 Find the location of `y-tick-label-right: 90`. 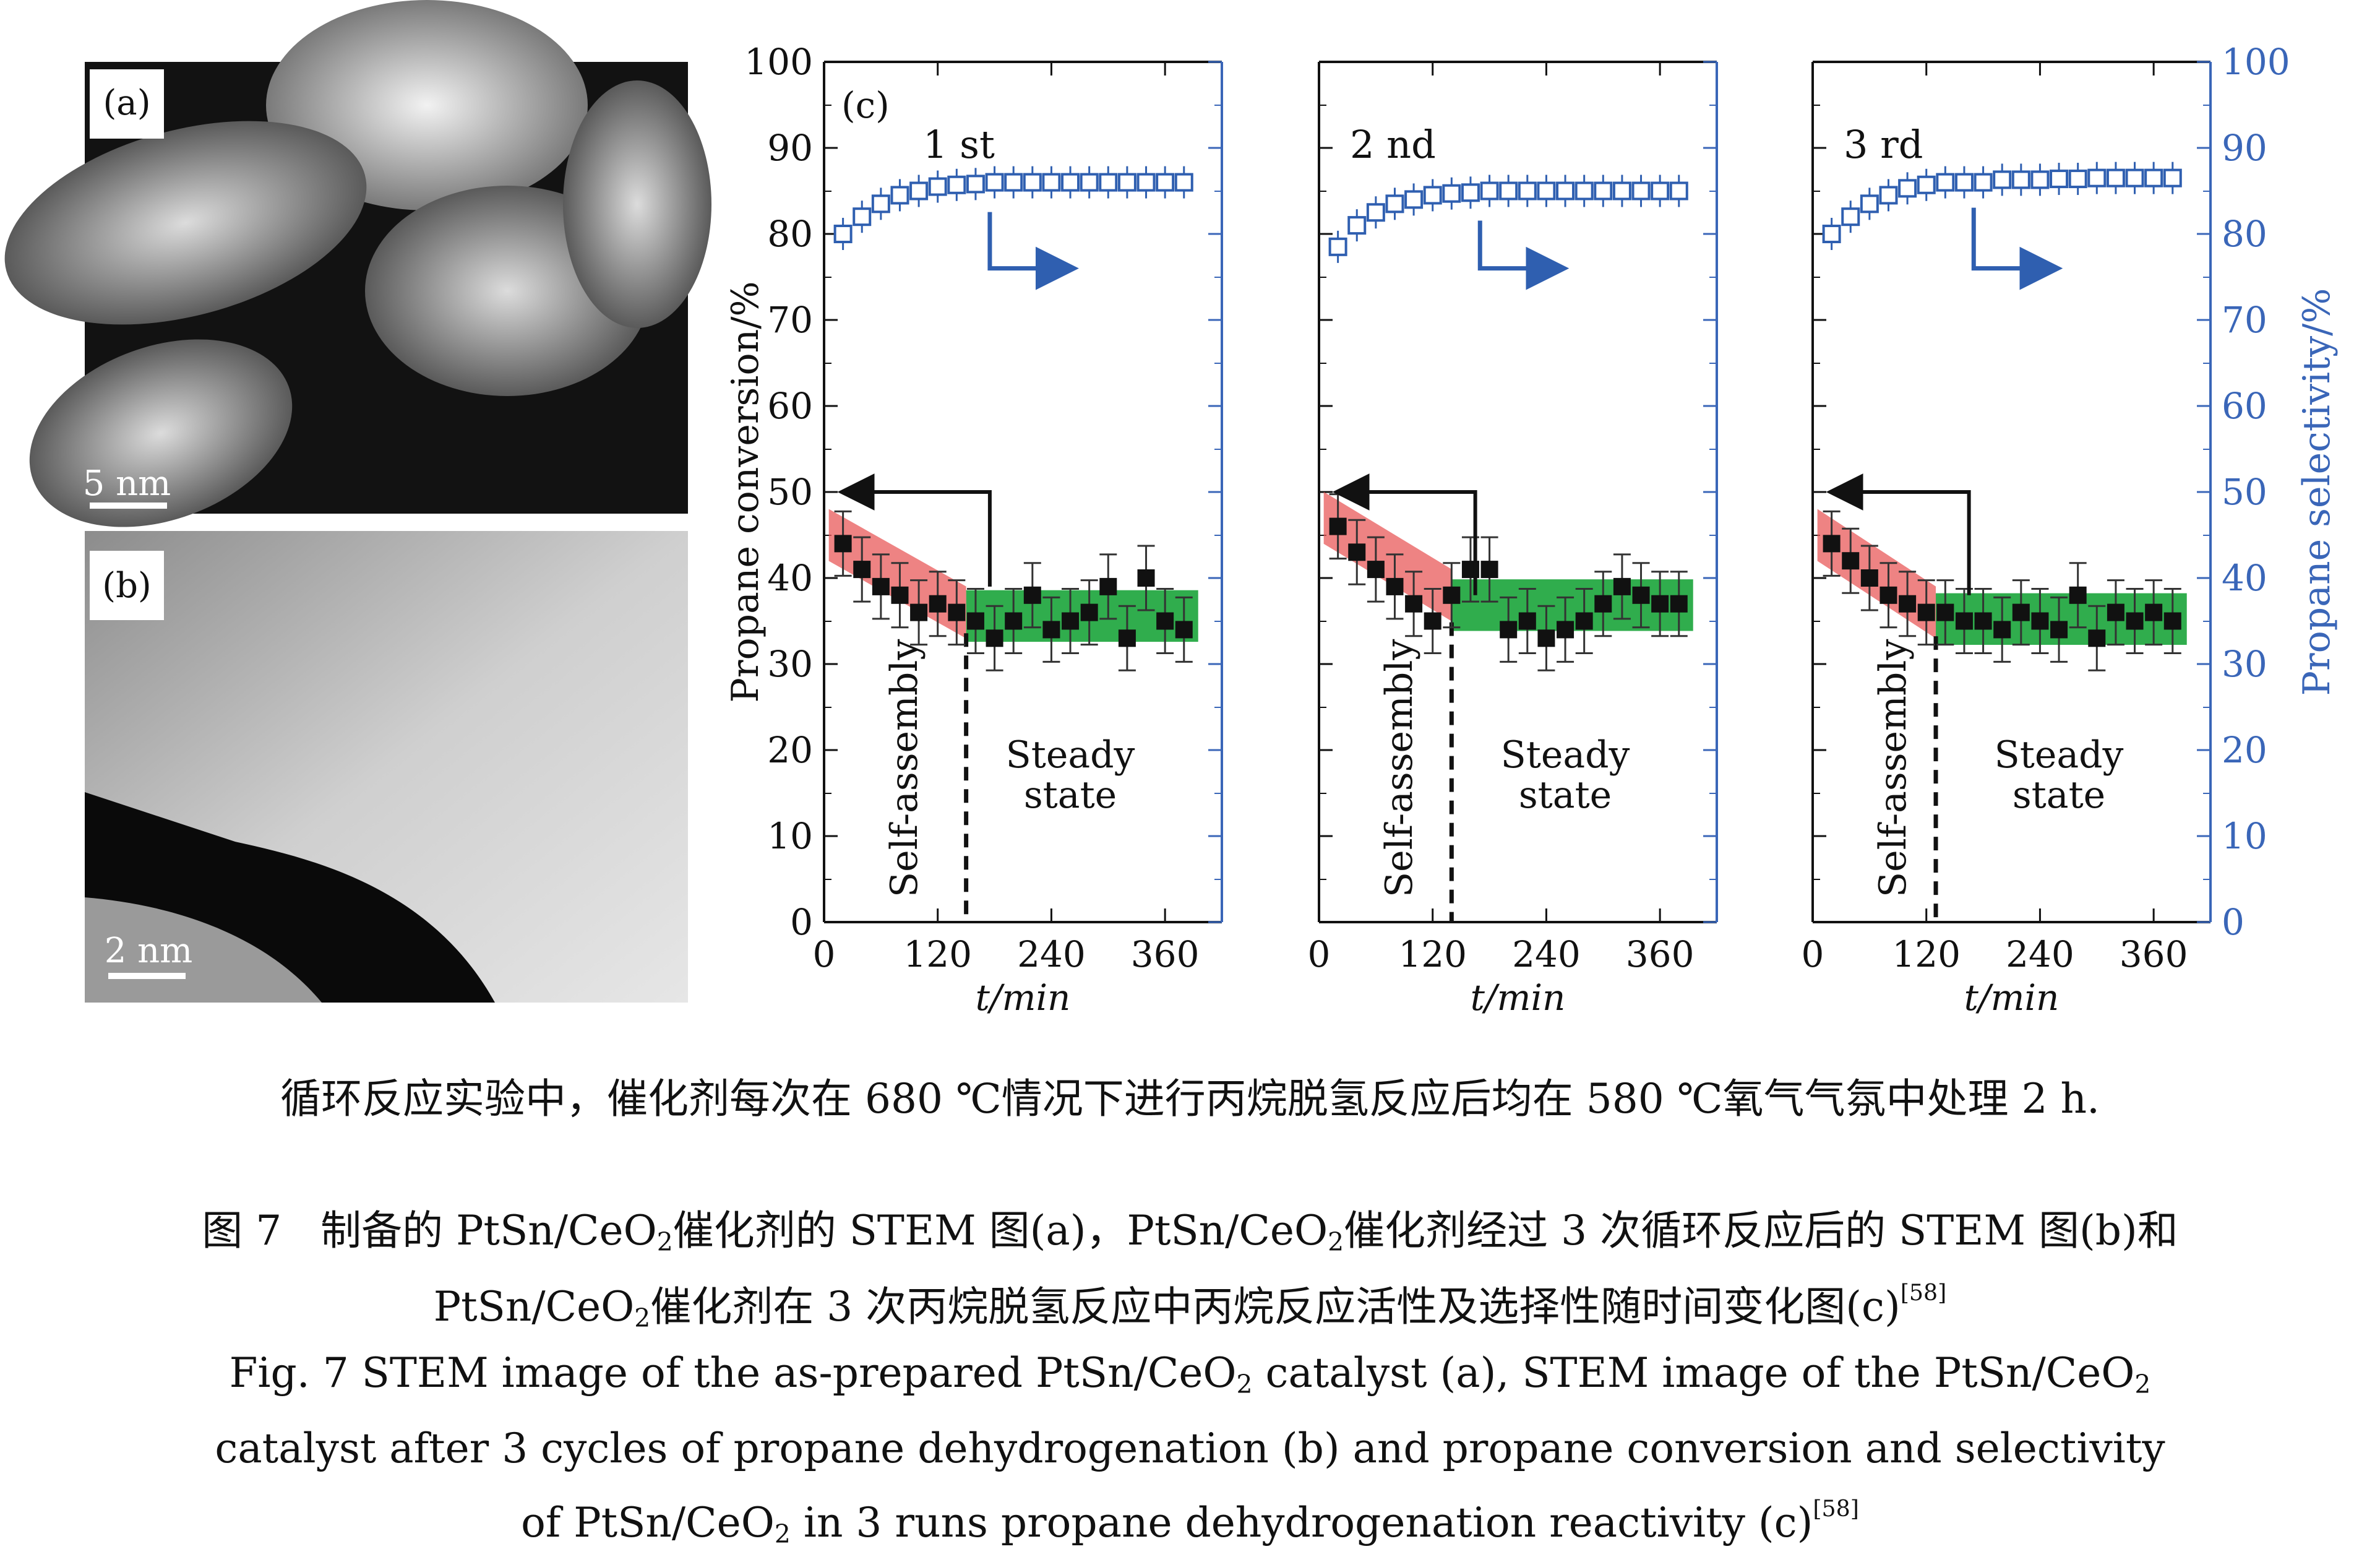

y-tick-label-right: 90 is located at coordinates (2244, 148).